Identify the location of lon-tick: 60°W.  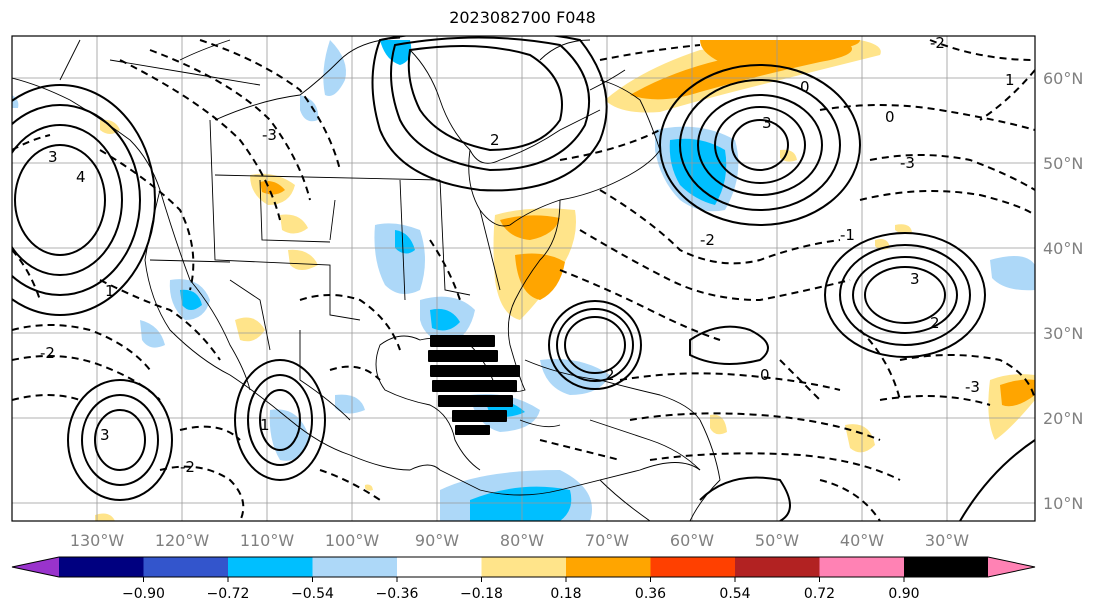
(692, 540).